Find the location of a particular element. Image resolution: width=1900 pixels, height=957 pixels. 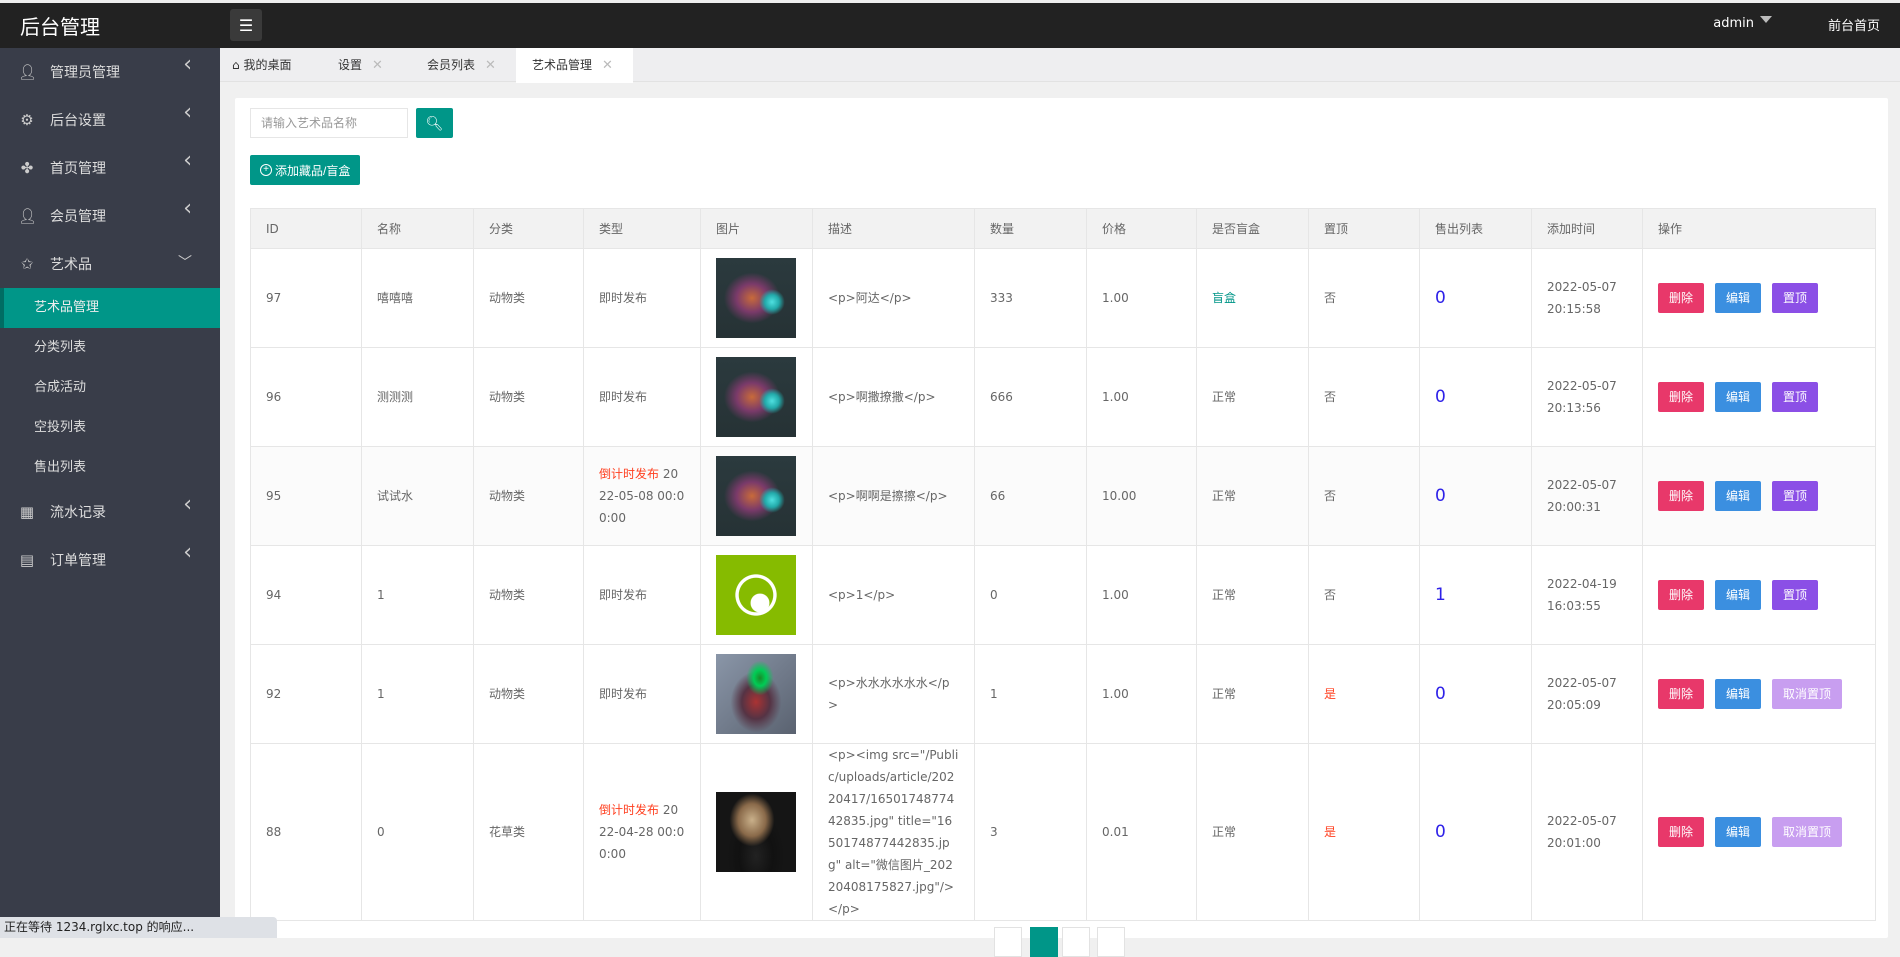

sold-list-cell: 0 is located at coordinates (1475, 832).